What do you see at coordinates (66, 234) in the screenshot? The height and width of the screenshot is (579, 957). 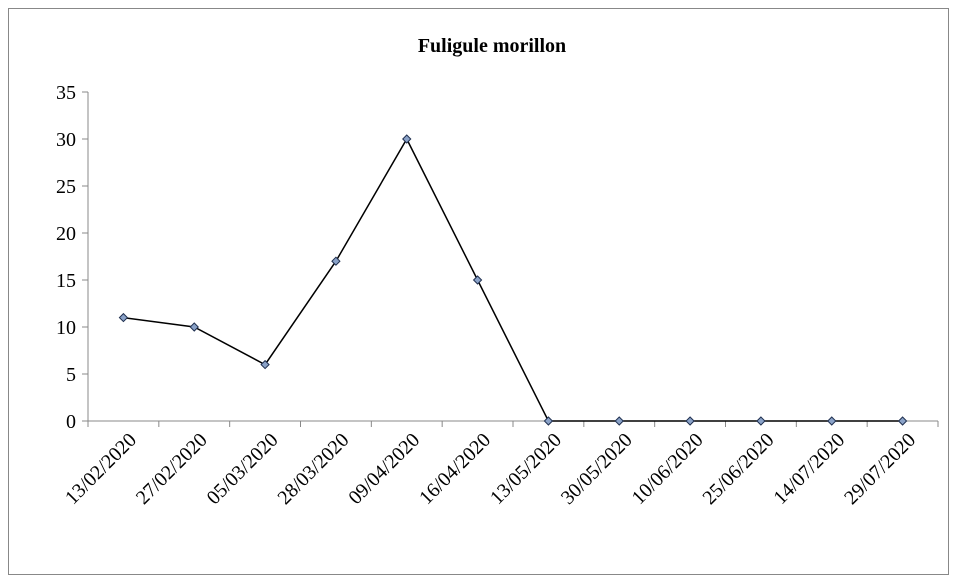 I see `y-tick-label: 20` at bounding box center [66, 234].